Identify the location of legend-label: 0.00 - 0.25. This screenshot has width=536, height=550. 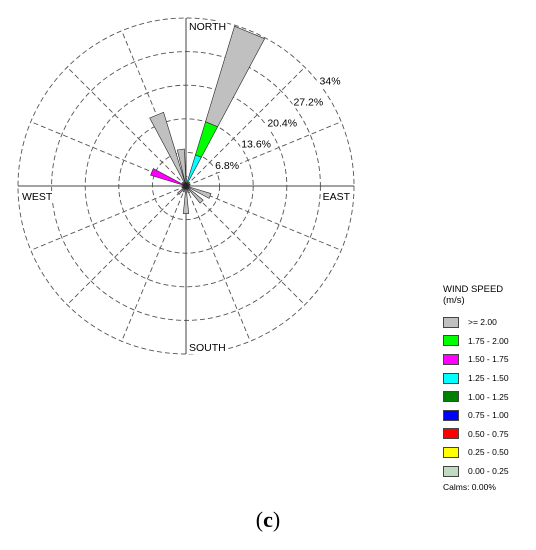
(488, 471).